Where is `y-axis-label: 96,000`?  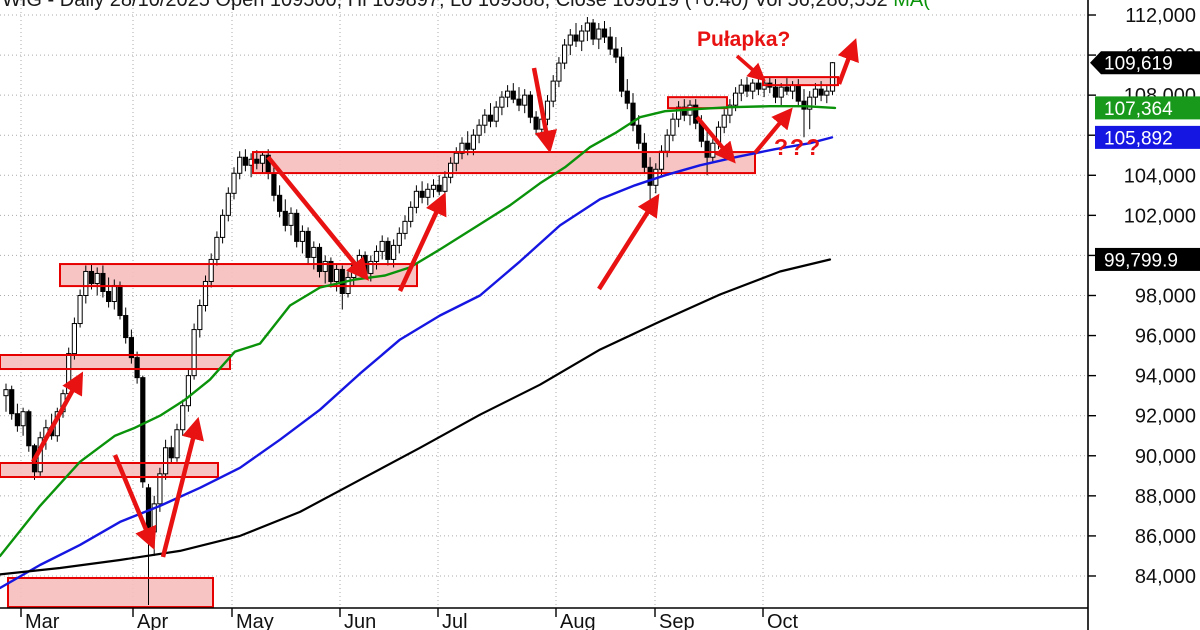 y-axis-label: 96,000 is located at coordinates (1165, 337).